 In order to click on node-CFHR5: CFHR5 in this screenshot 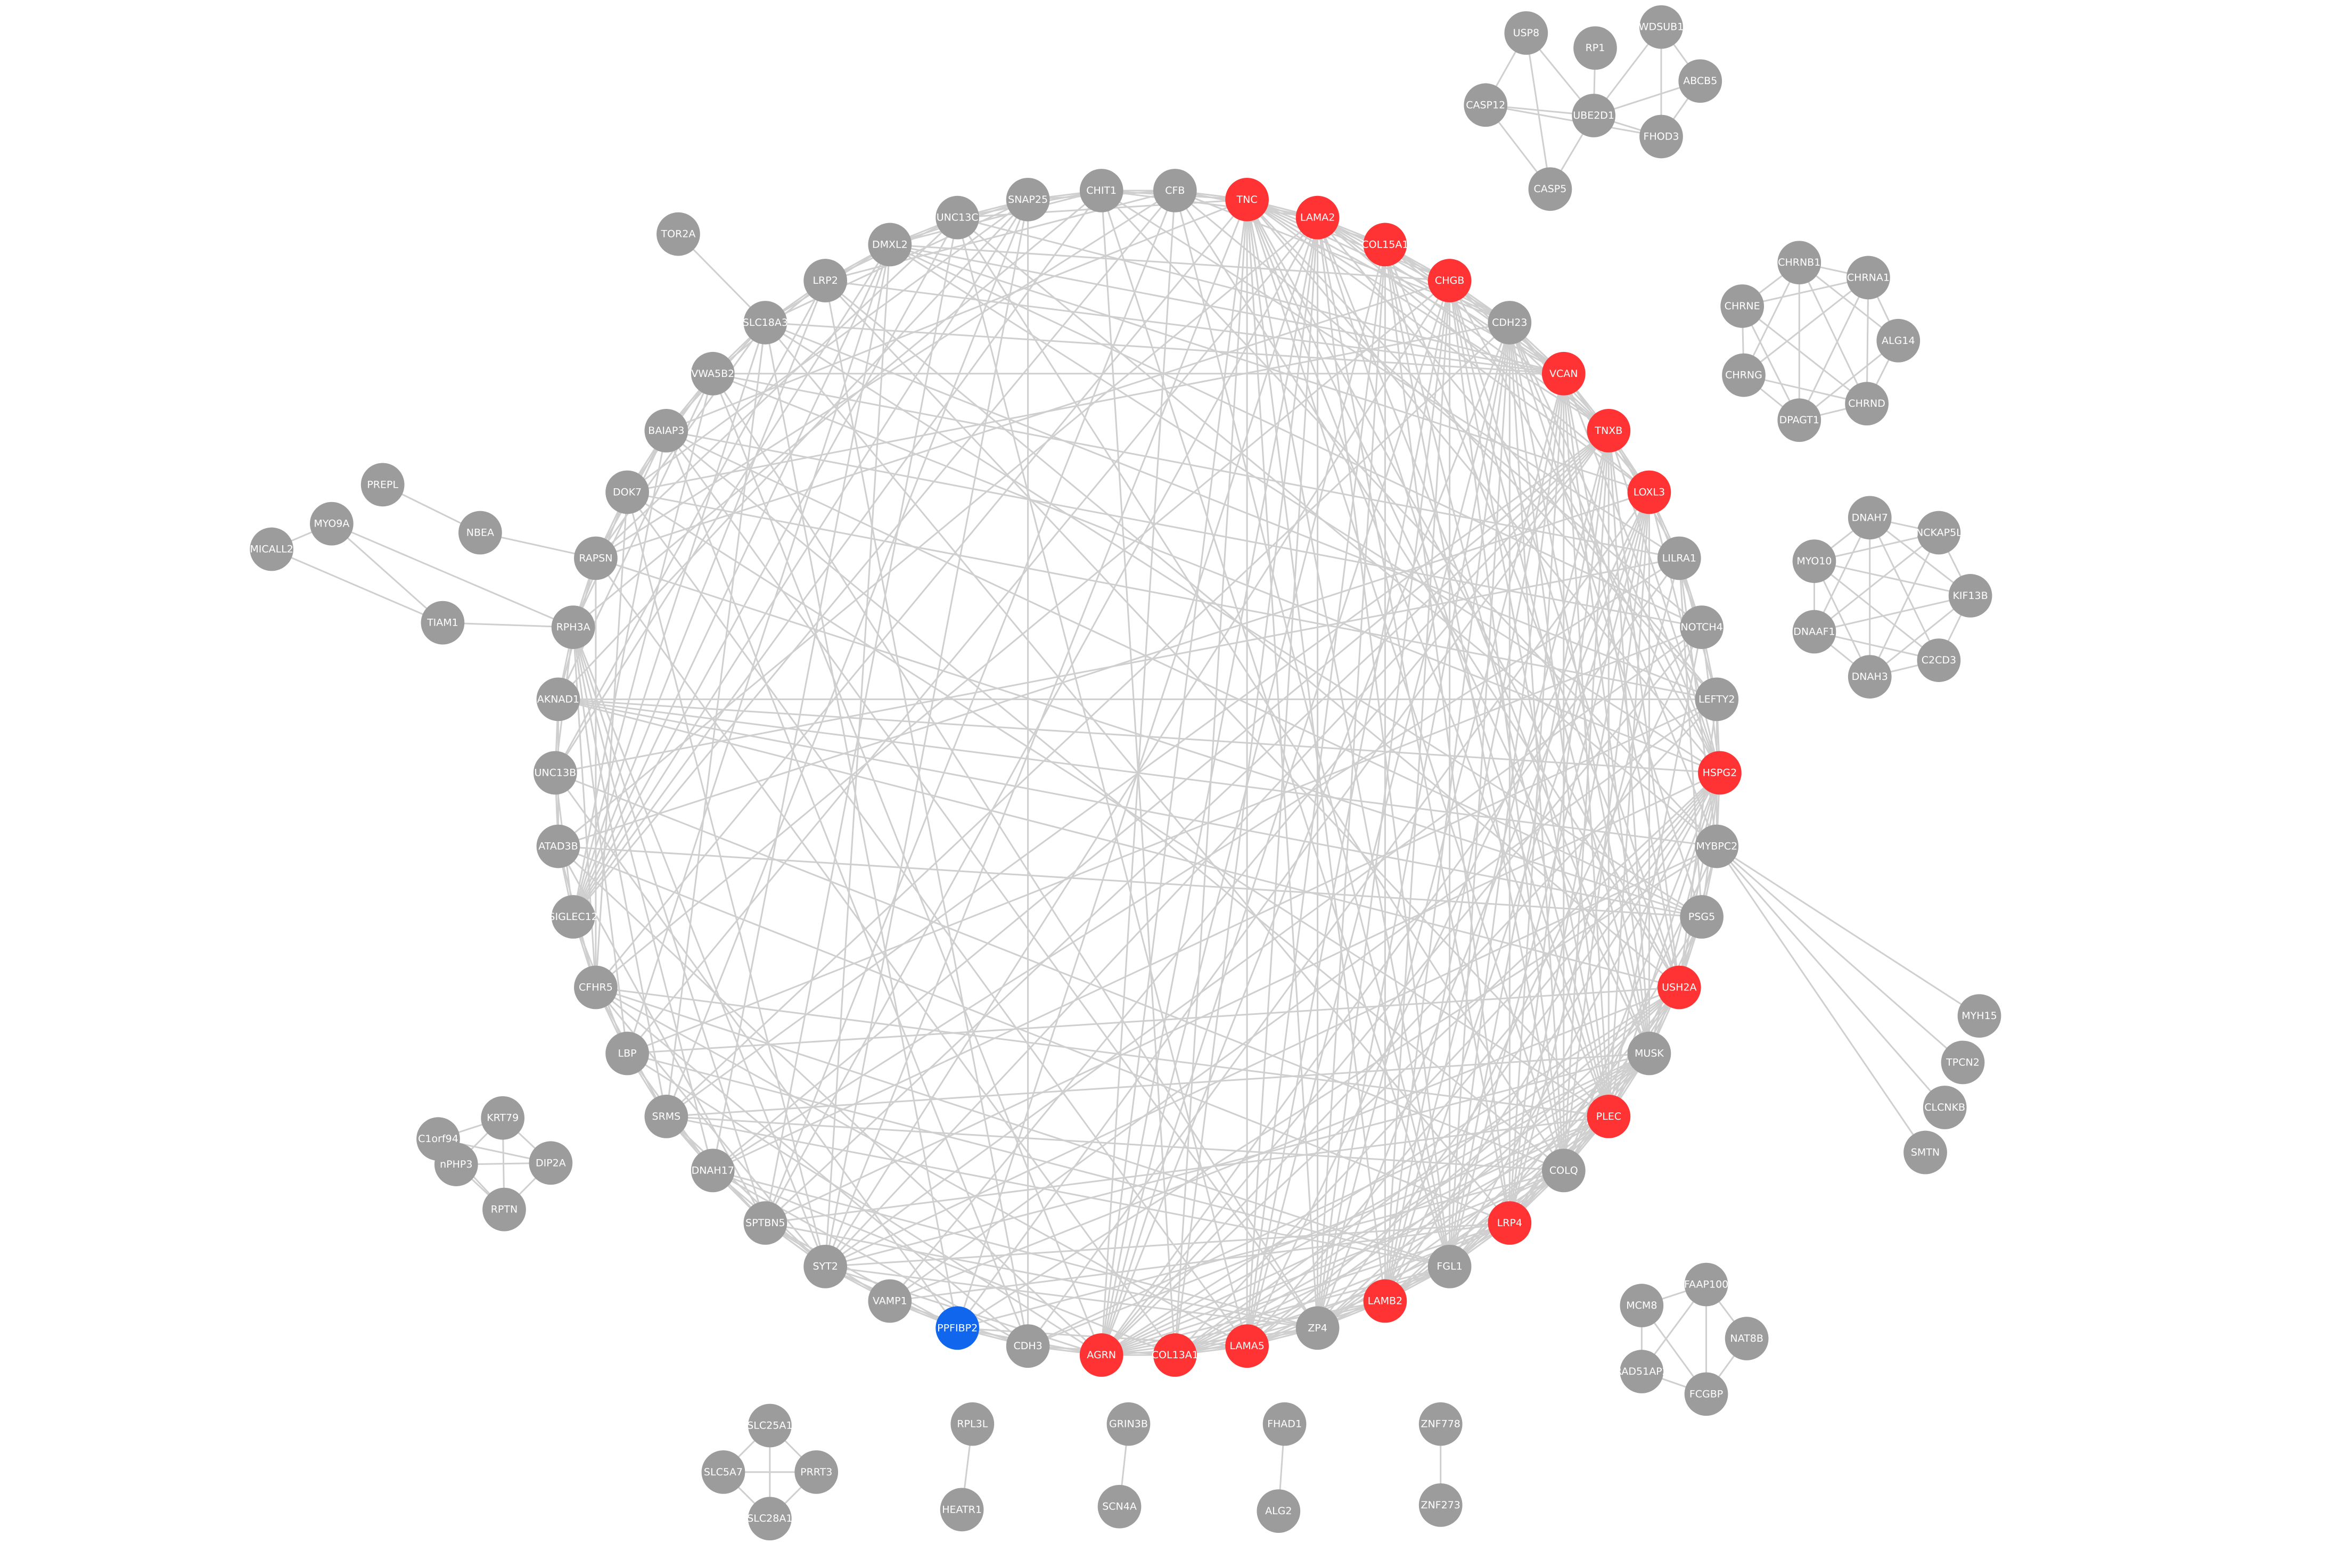, I will do `click(596, 987)`.